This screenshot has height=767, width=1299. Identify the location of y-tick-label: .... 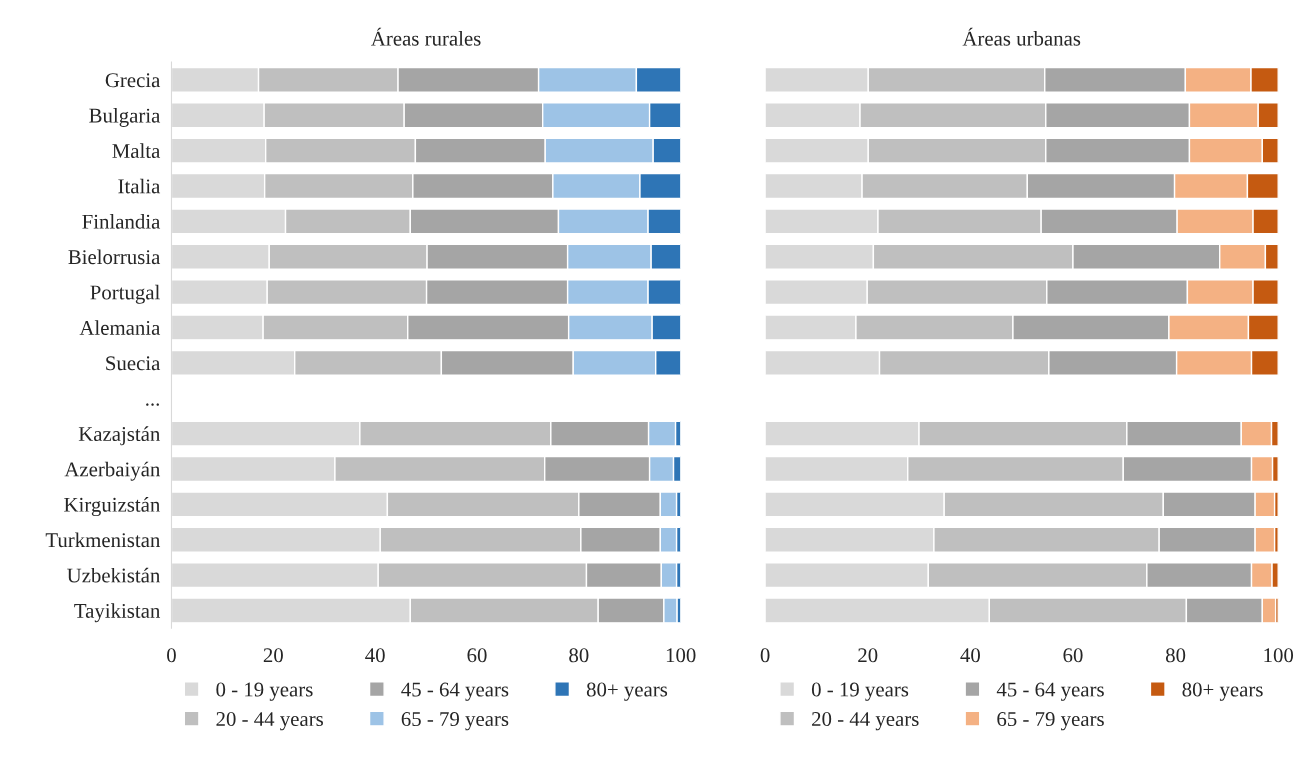
(152, 404).